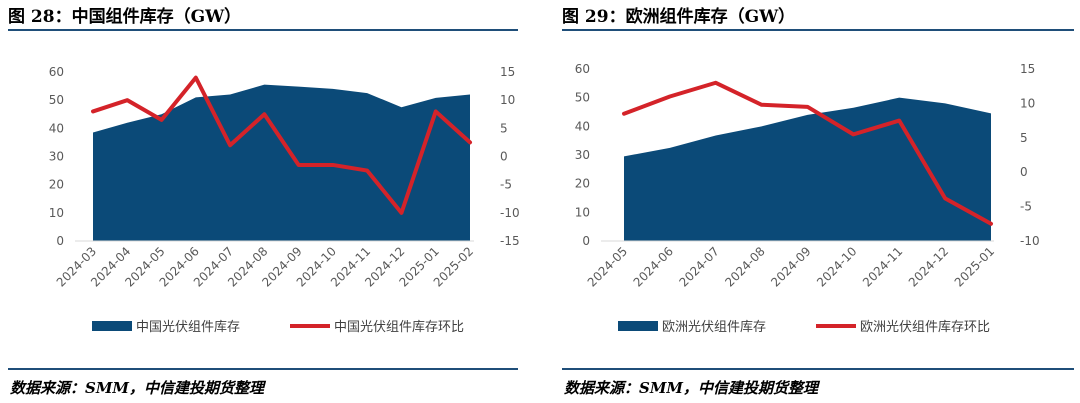 This screenshot has height=403, width=1080. I want to click on left-source-note: 数据来源：SMM，中信建投期货整理, so click(137, 388).